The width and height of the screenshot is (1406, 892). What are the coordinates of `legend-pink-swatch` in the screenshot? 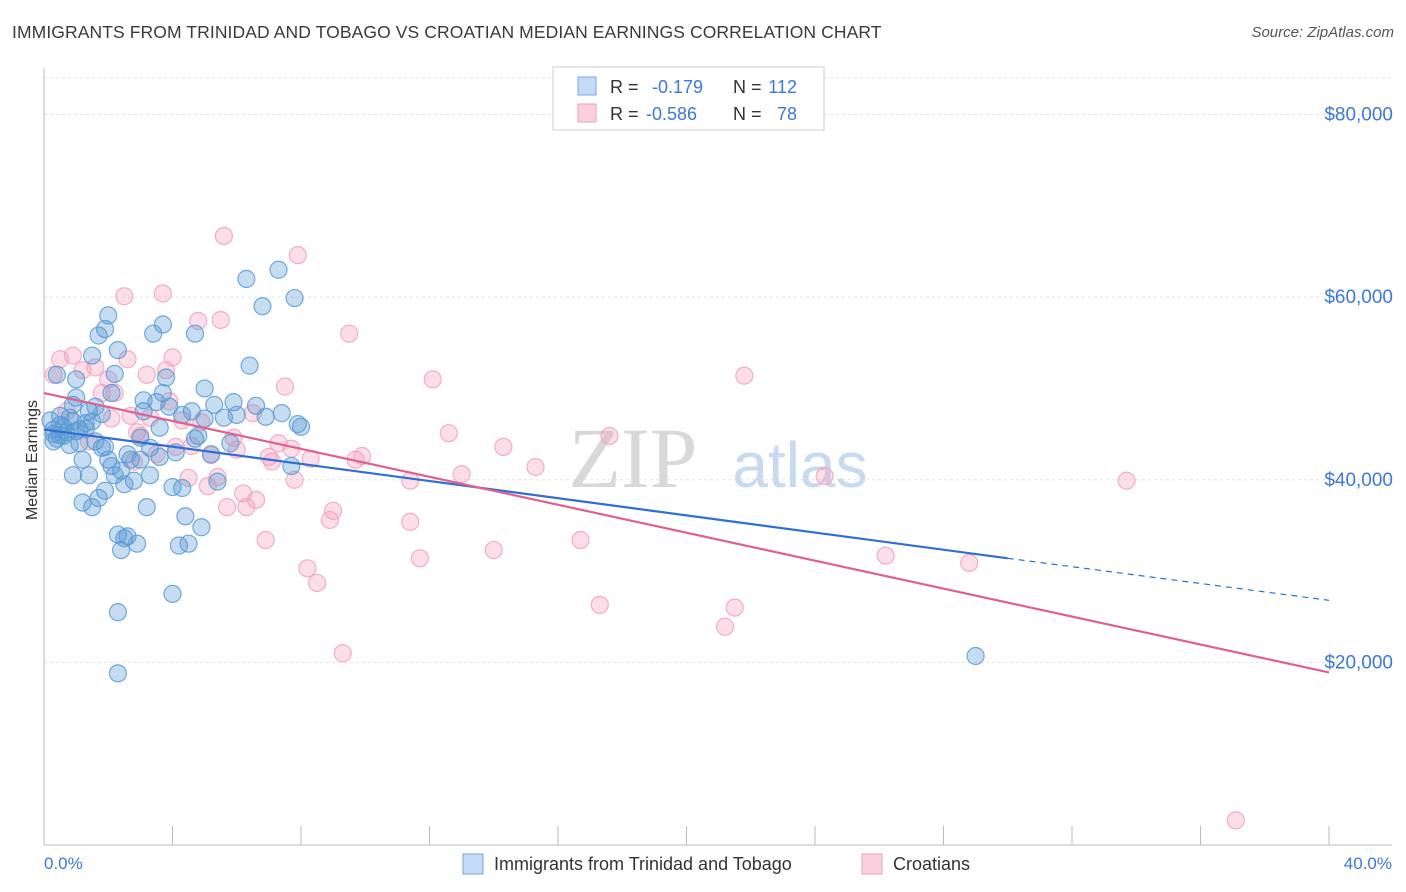 It's located at (587, 113).